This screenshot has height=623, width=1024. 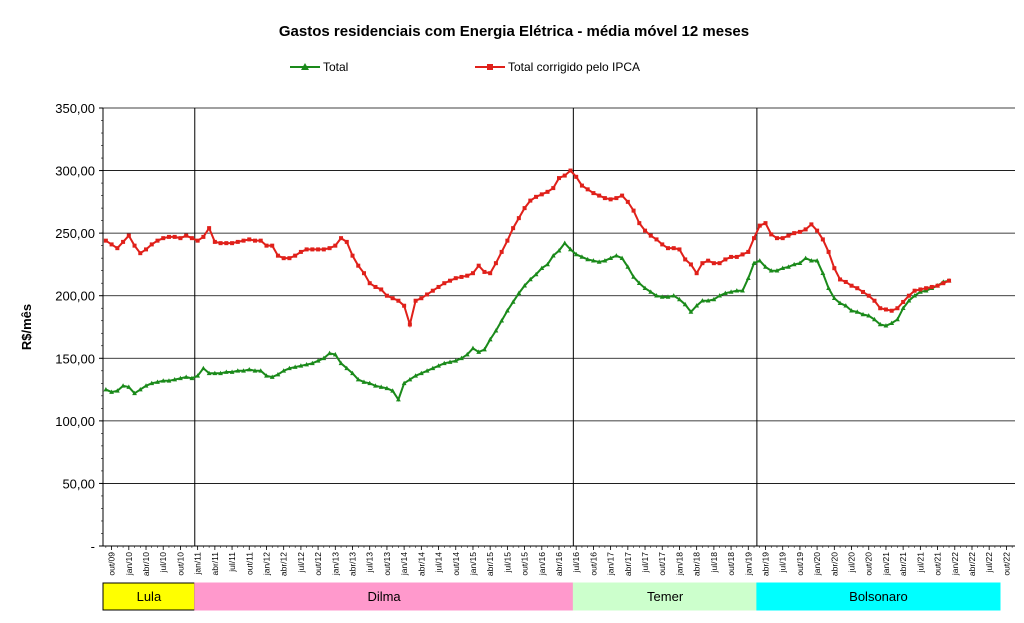 I want to click on x-tick-label: out/14, so click(x=456, y=564).